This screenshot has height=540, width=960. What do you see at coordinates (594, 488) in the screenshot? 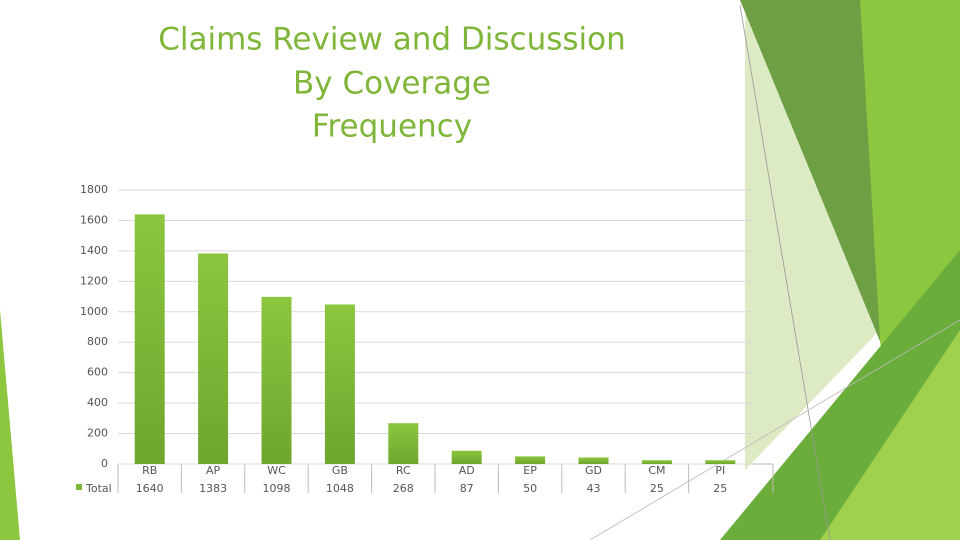
I see `value-label: 43` at bounding box center [594, 488].